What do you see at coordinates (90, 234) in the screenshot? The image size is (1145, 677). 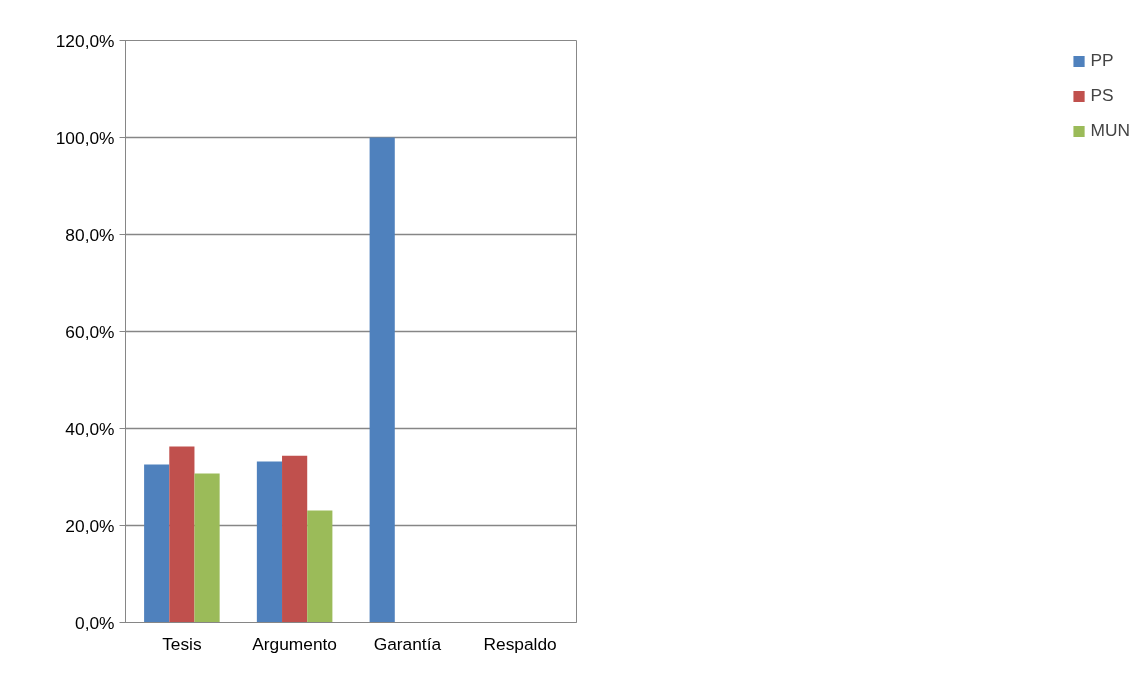 I see `y-tick-label: 80,0%` at bounding box center [90, 234].